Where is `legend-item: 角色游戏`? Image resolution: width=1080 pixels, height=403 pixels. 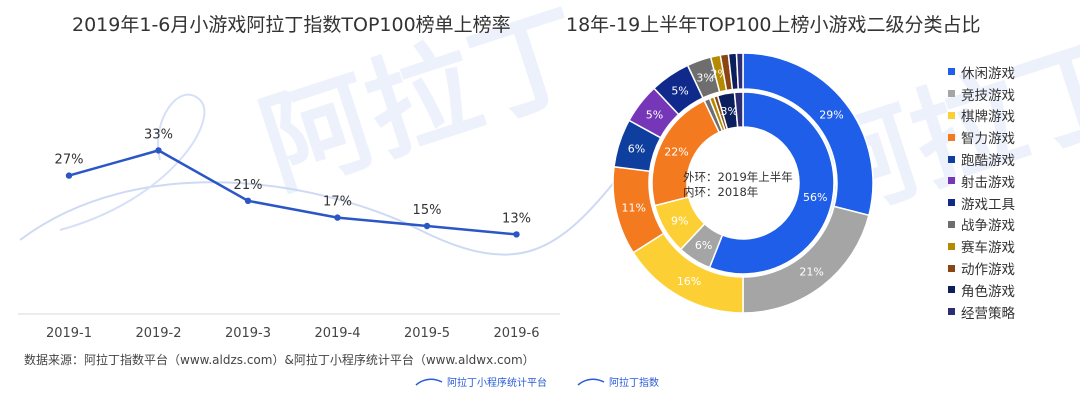 legend-item: 角色游戏 is located at coordinates (981, 290).